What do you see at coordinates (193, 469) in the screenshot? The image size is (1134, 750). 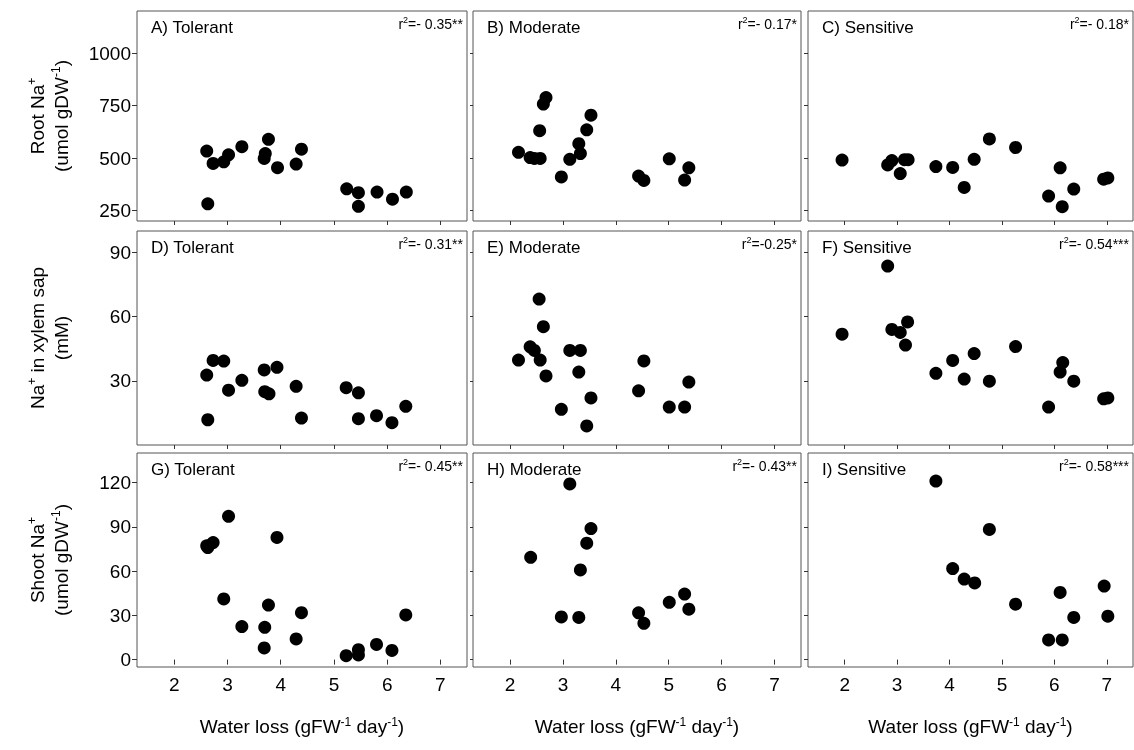 I see `chart-title: G) Tolerant` at bounding box center [193, 469].